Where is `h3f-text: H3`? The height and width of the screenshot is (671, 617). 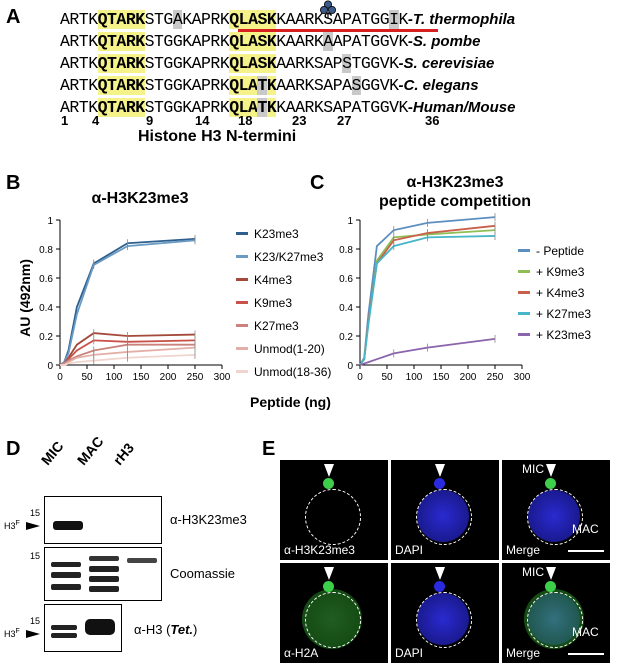 h3f-text: H3 is located at coordinates (10, 634).